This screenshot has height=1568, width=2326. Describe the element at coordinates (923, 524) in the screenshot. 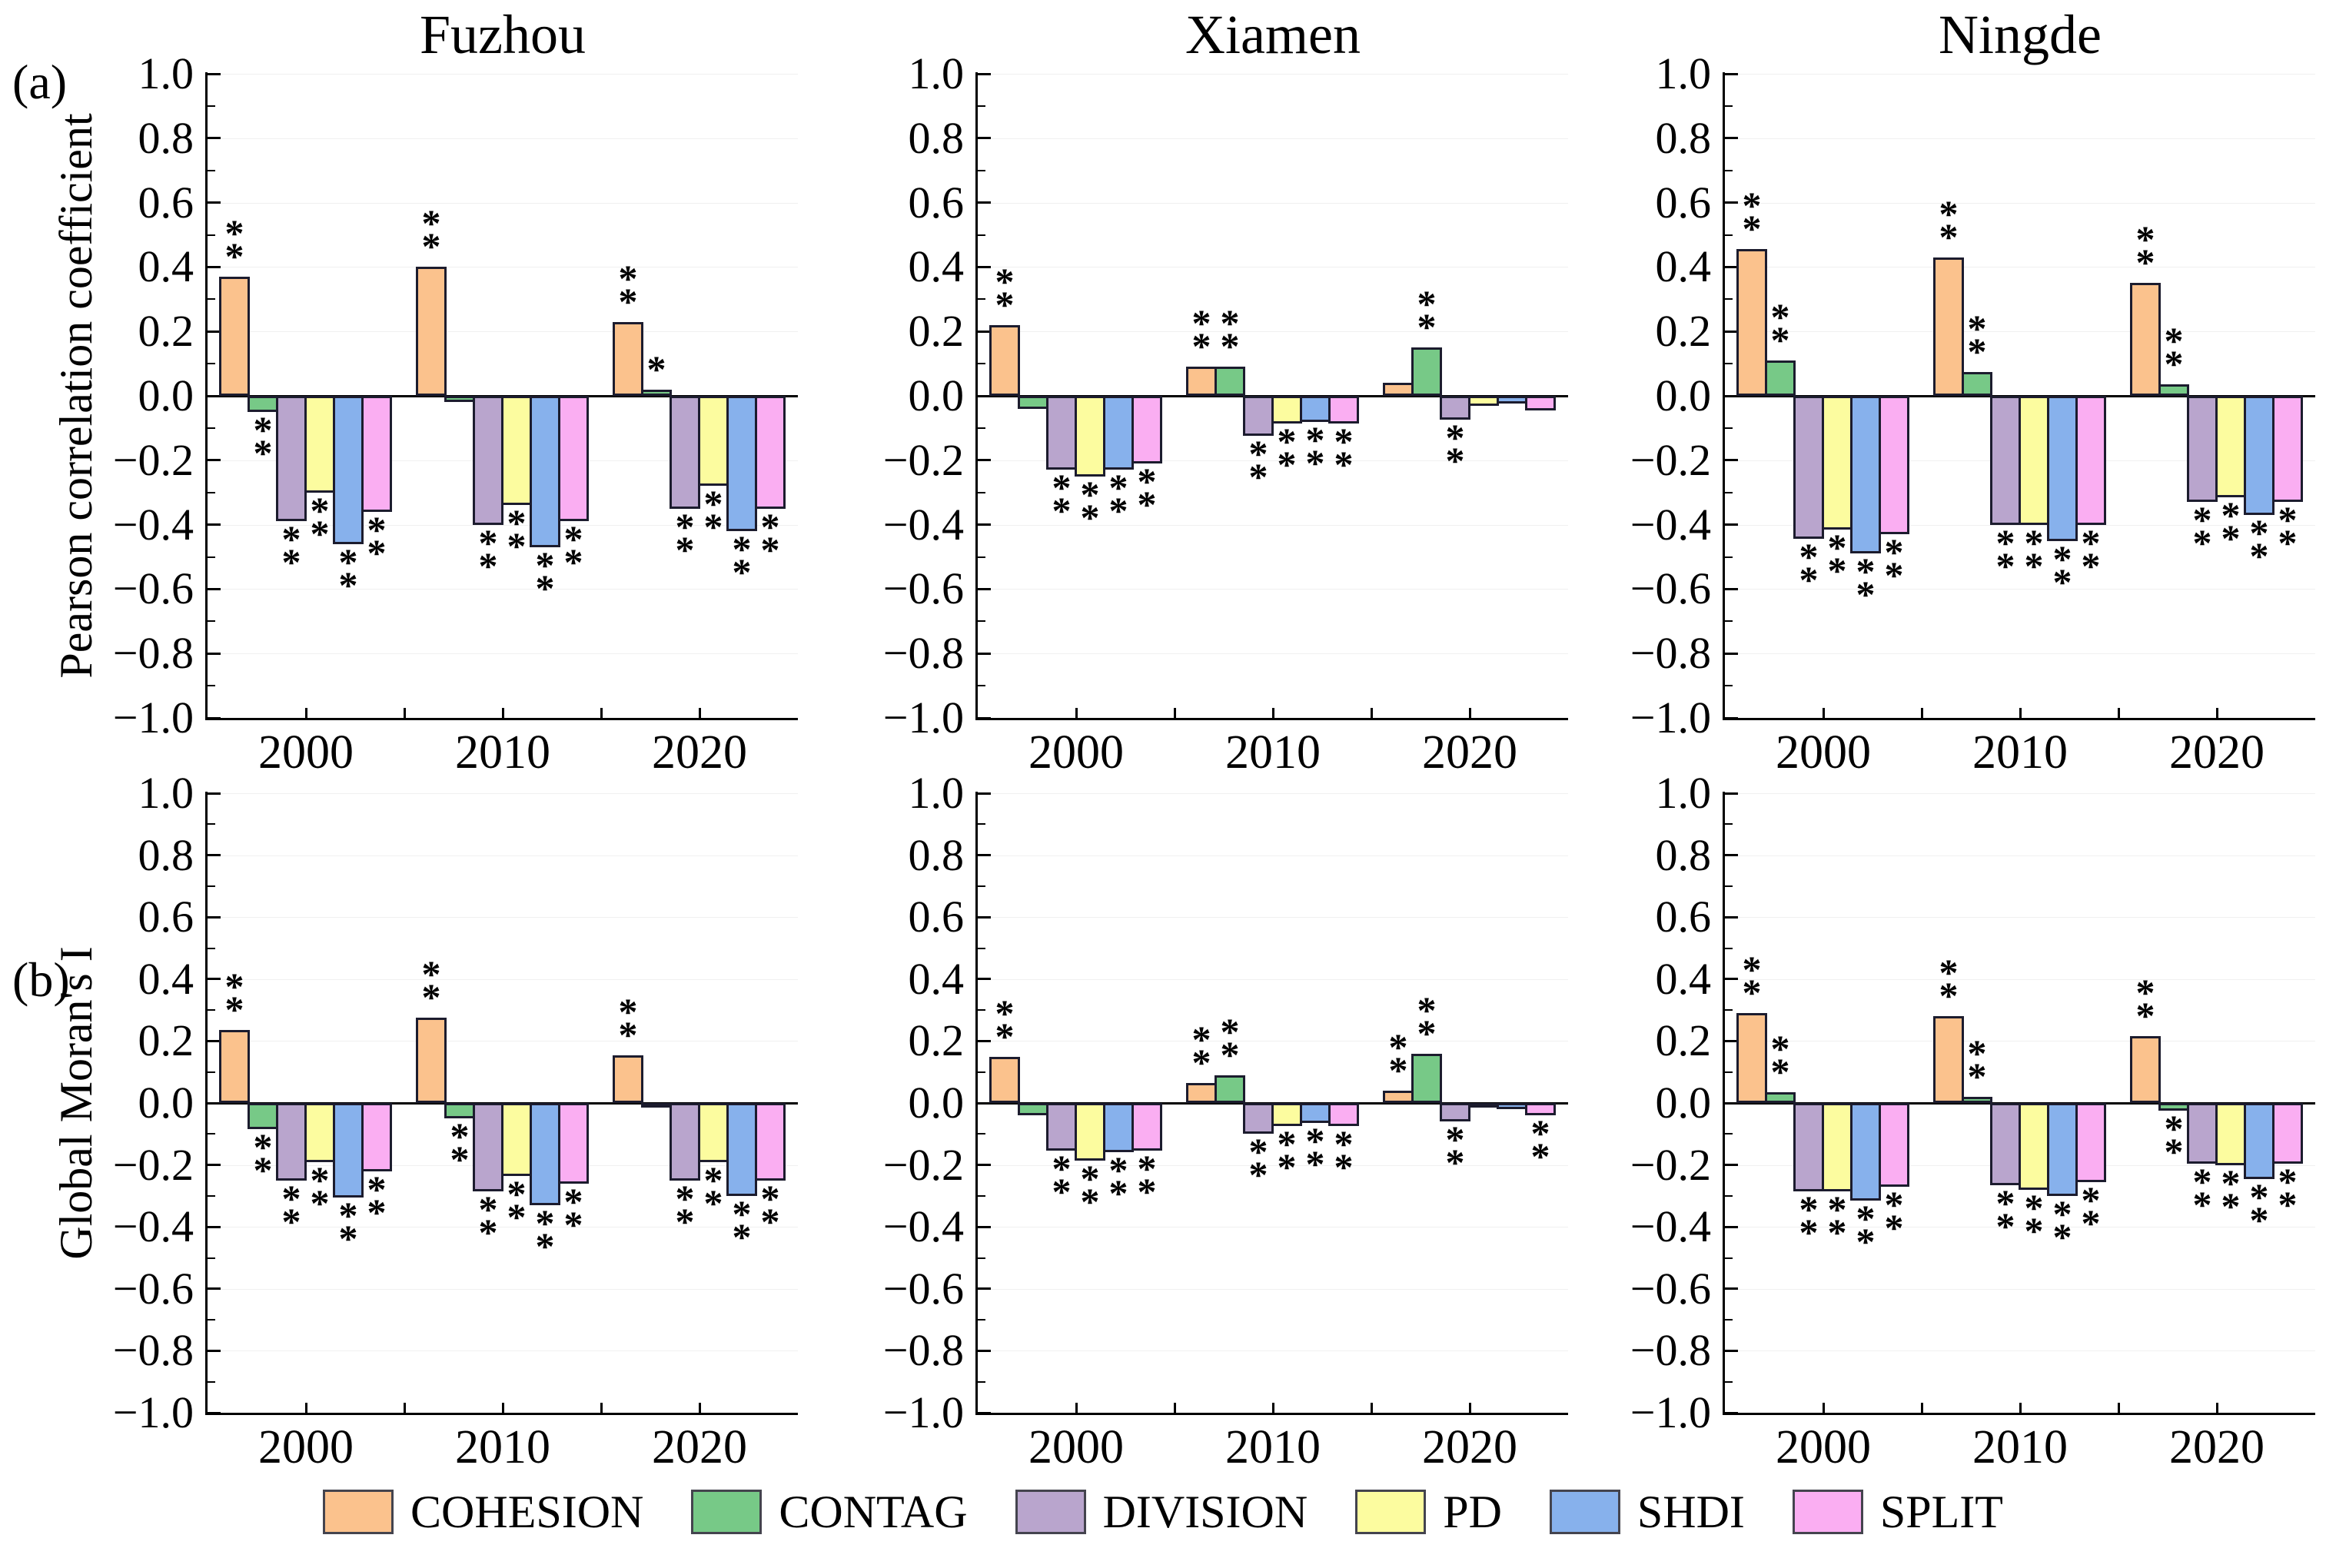

I see `y-tick-label: −0.4` at that location.